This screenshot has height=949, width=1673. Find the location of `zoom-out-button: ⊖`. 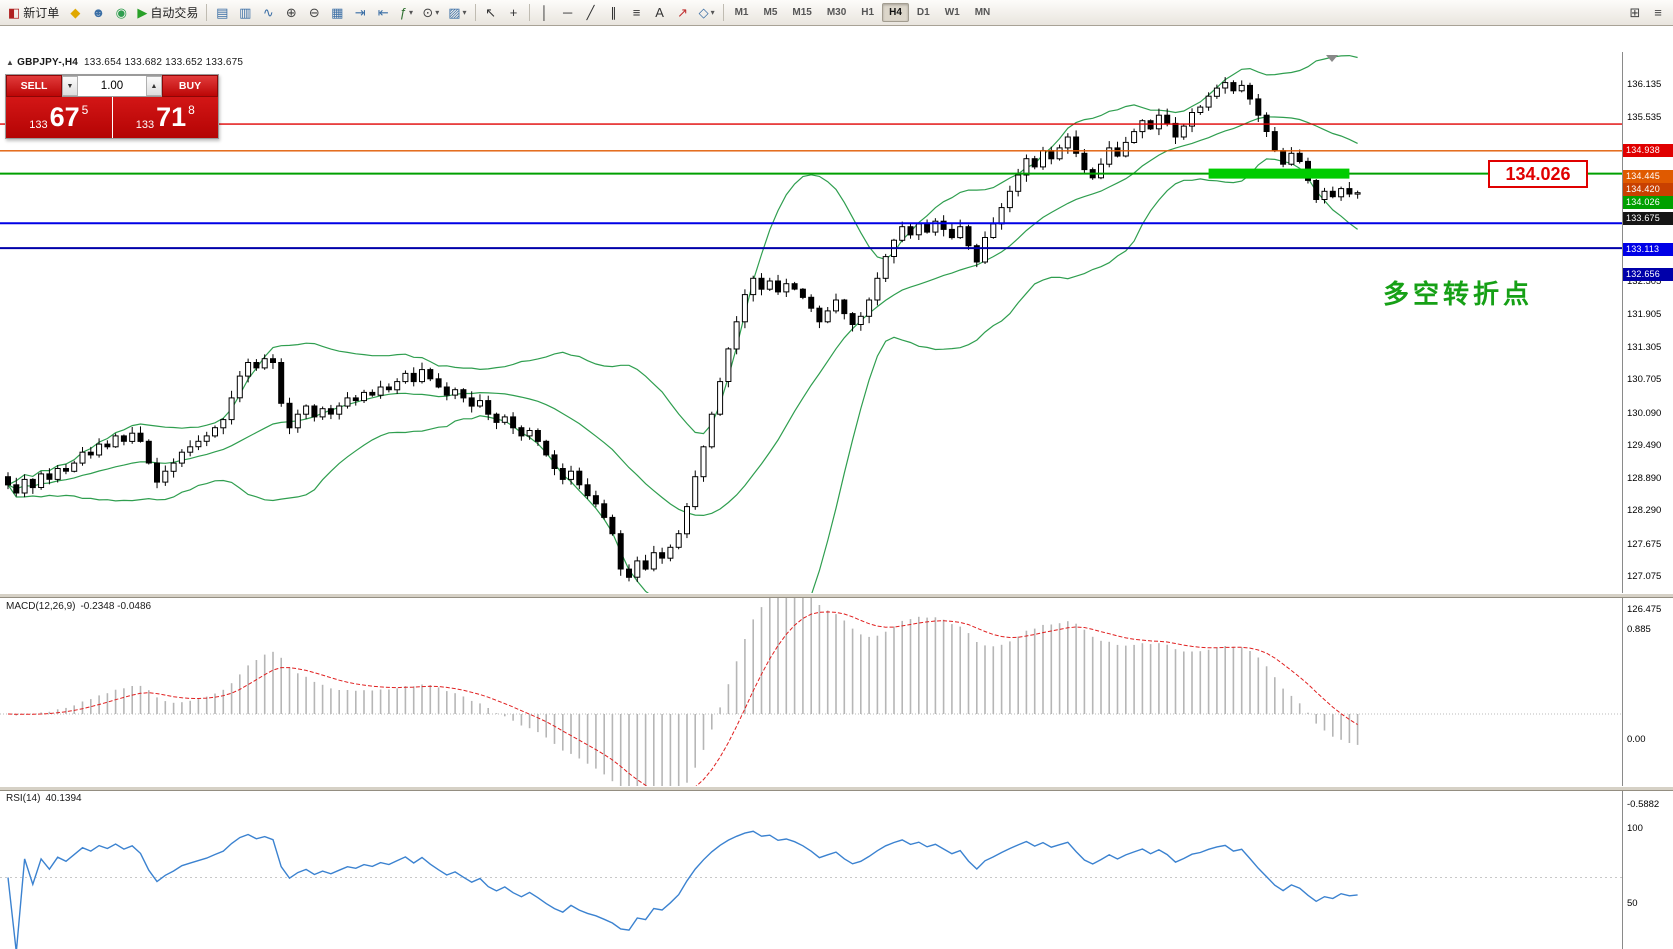

zoom-out-button: ⊖ is located at coordinates (314, 12).